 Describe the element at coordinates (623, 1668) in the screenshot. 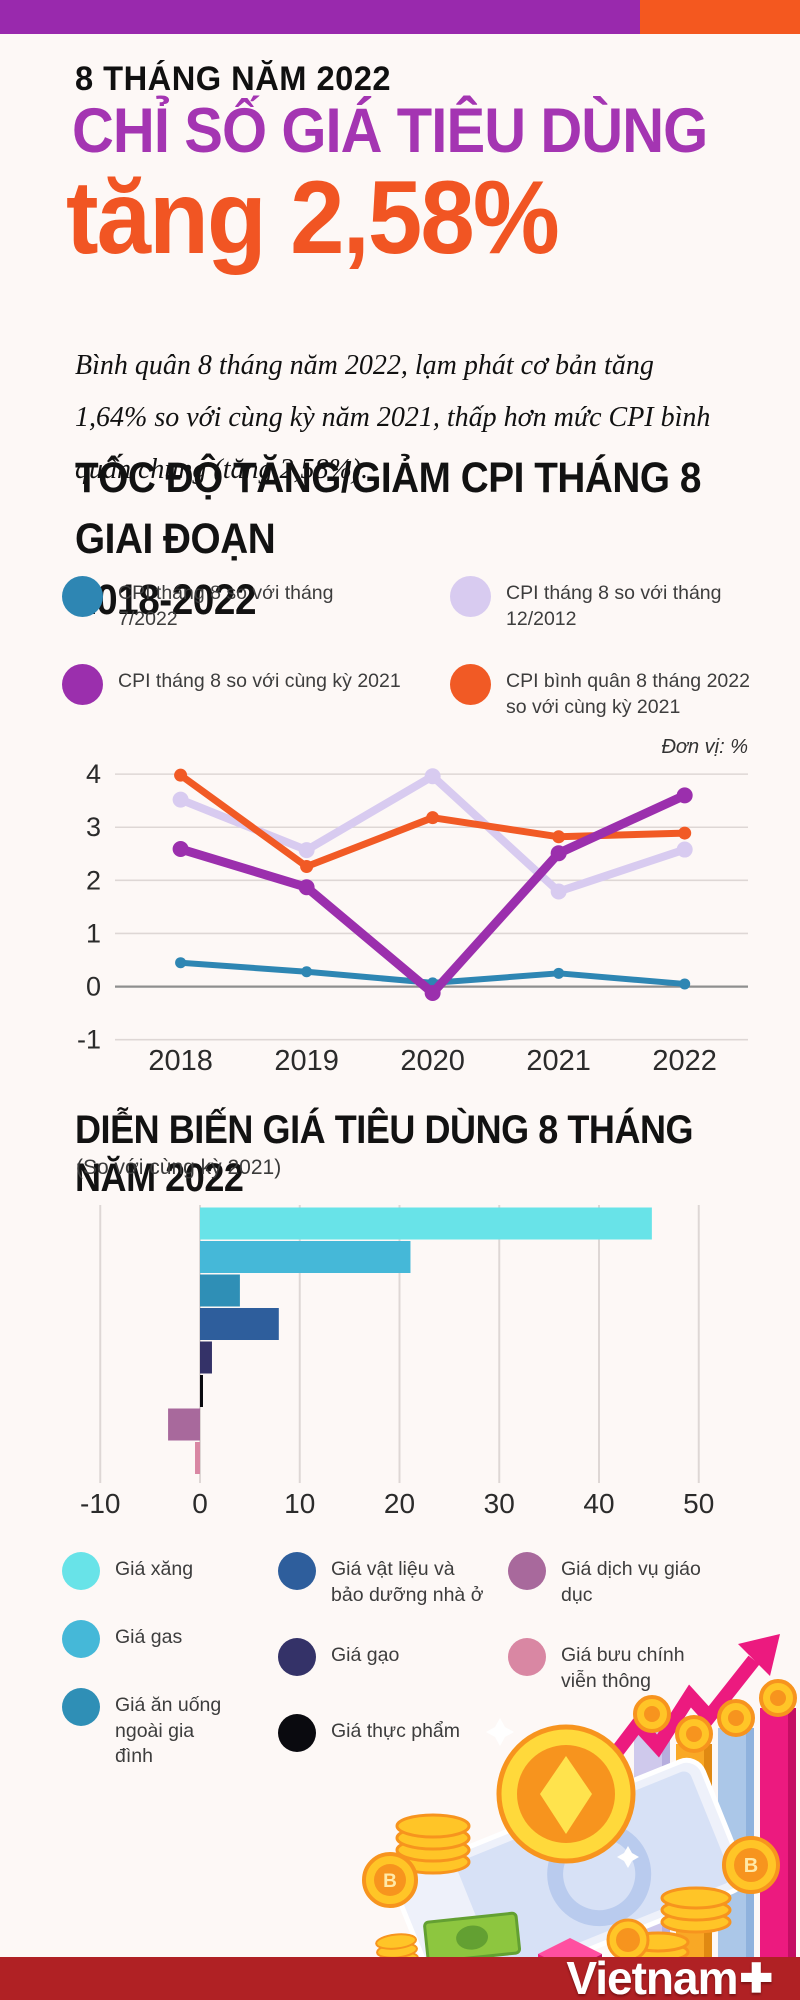

I see `legend-label: Giá bưu chính viễn thông` at that location.